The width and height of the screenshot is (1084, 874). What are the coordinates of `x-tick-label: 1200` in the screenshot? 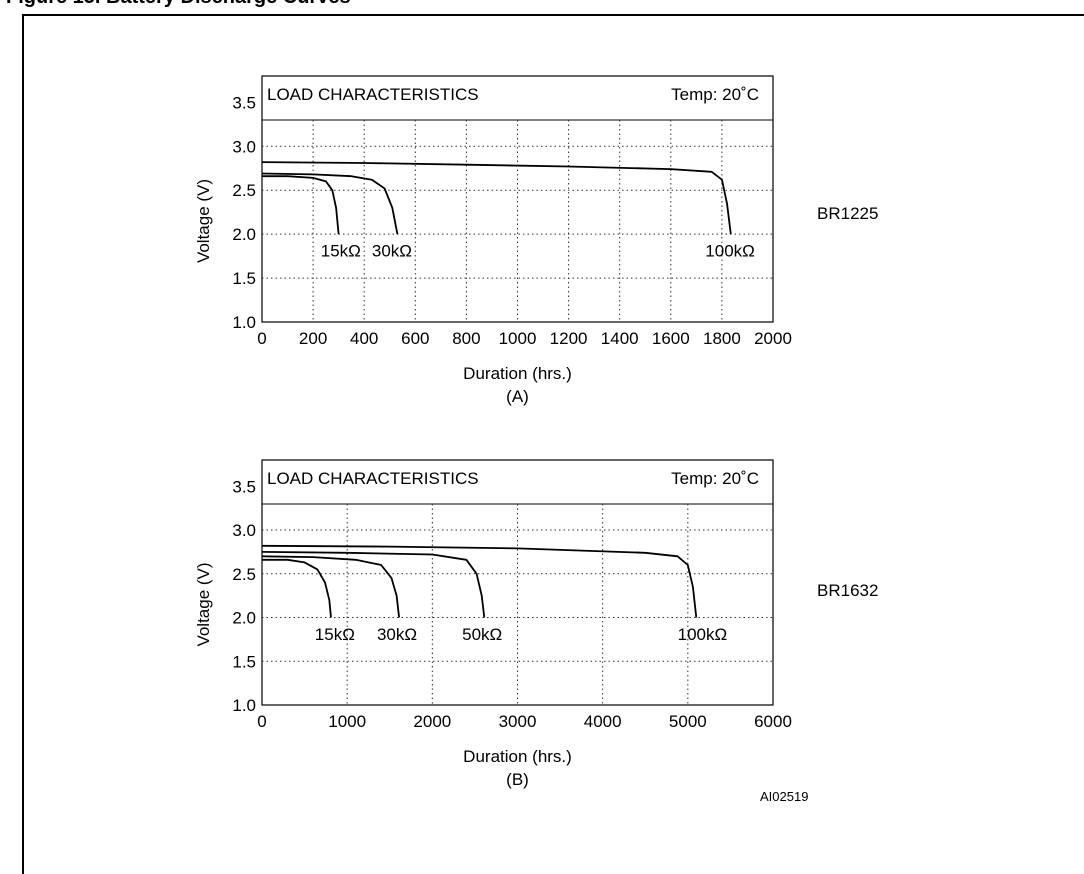 It's located at (569, 338).